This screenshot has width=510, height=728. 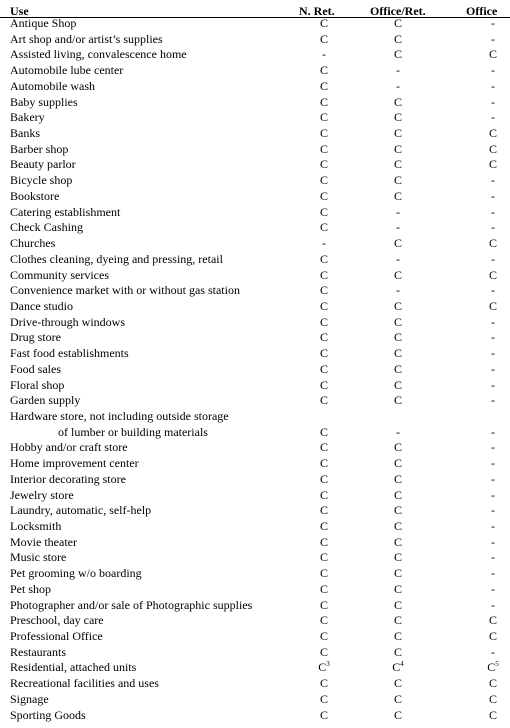 What do you see at coordinates (45, 400) in the screenshot?
I see `use-cell: Garden supply` at bounding box center [45, 400].